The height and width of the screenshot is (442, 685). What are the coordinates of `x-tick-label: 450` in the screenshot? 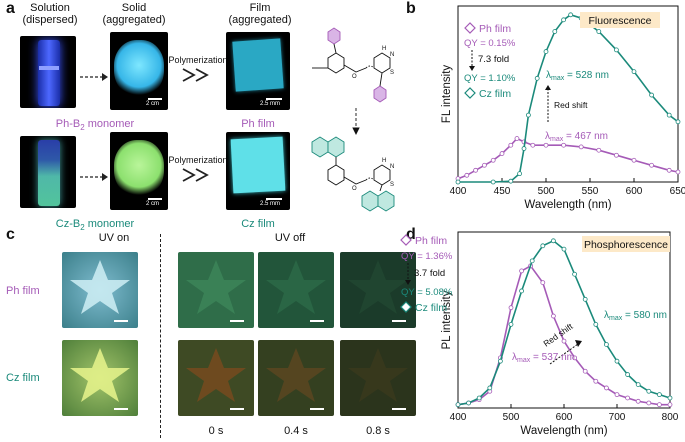 It's located at (502, 191).